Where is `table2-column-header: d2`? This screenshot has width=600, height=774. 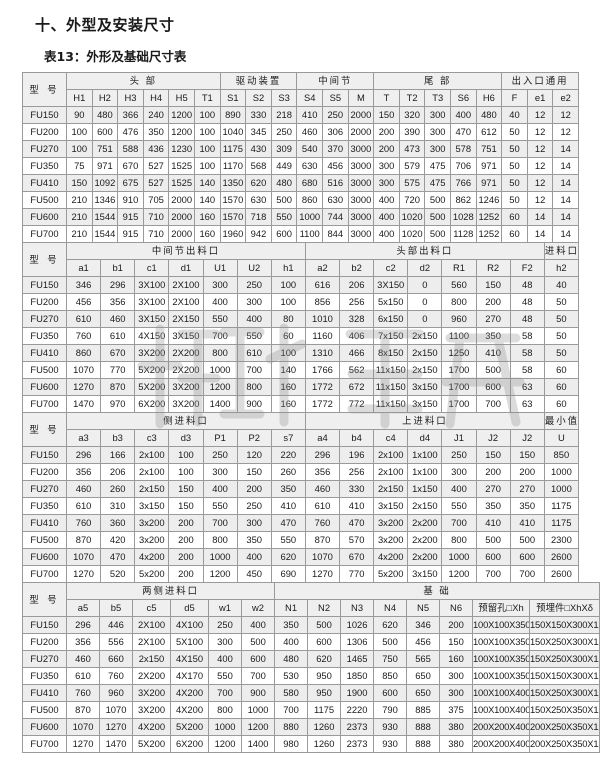 table2-column-header: d2 is located at coordinates (425, 268).